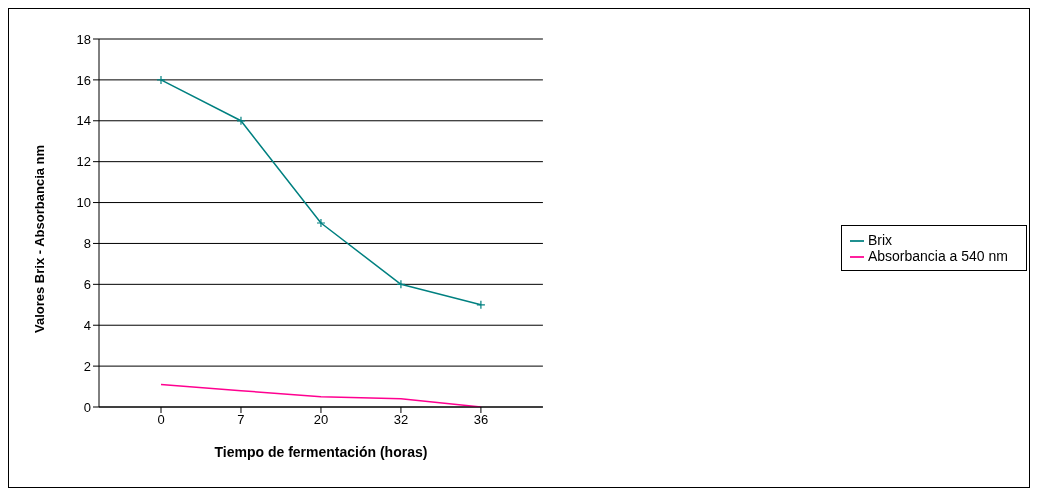 The height and width of the screenshot is (498, 1039). What do you see at coordinates (161, 420) in the screenshot?
I see `x-tick-label: 0` at bounding box center [161, 420].